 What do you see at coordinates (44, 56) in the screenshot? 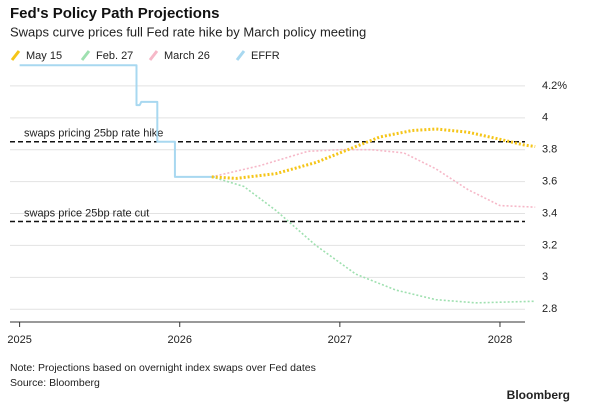
I see `legend-label: May 15` at bounding box center [44, 56].